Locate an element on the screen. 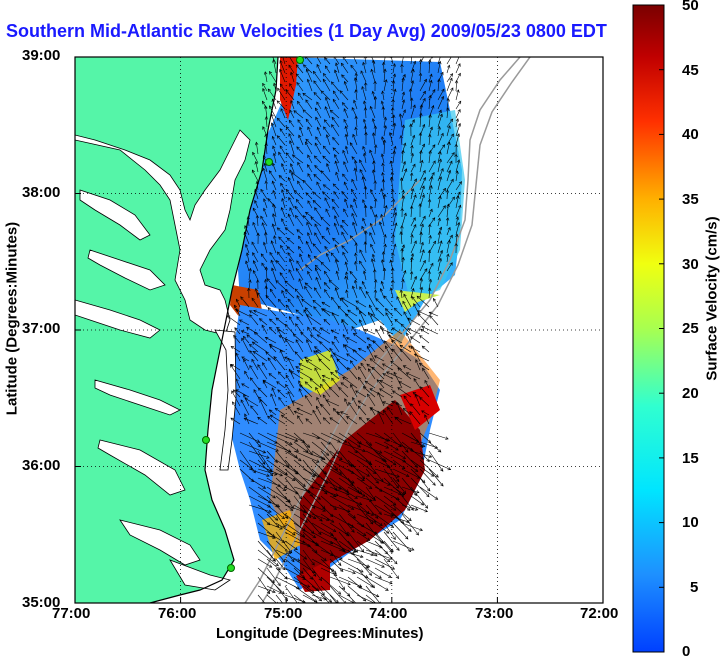  colorbar-tick-label: 30 is located at coordinates (690, 264).